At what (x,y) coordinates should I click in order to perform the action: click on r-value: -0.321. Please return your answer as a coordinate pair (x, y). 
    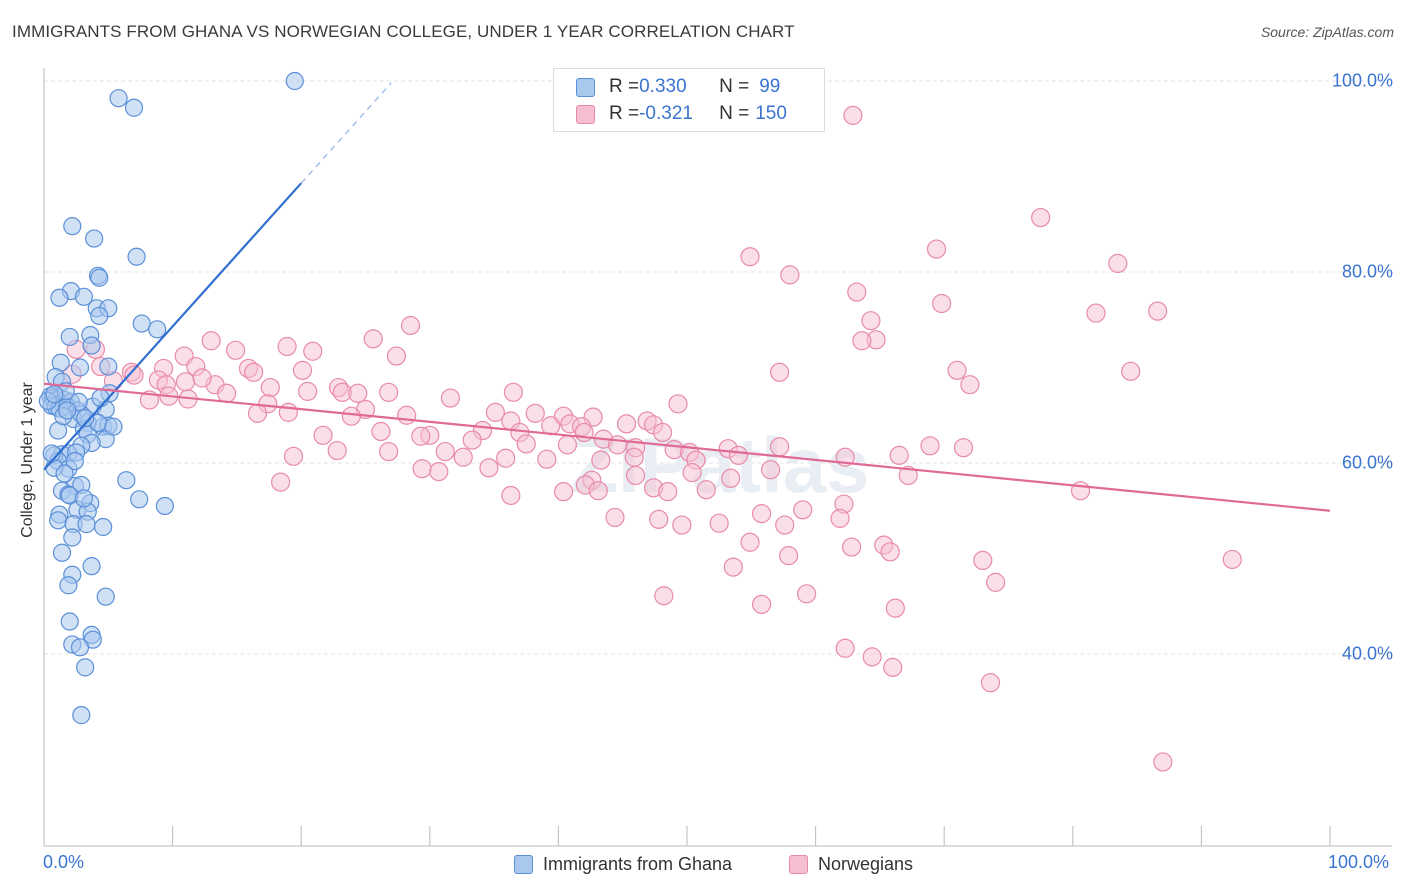
    Looking at the image, I should click on (666, 113).